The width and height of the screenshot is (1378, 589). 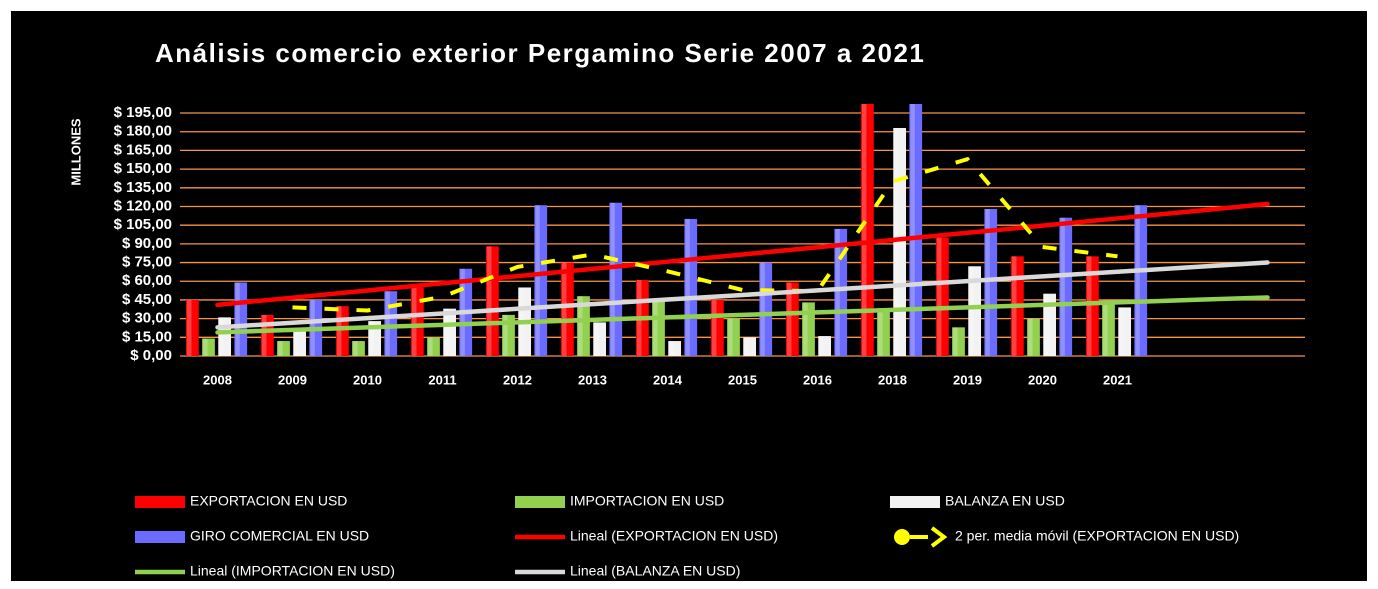 What do you see at coordinates (147, 262) in the screenshot?
I see `y-tick-label: $ 75,00` at bounding box center [147, 262].